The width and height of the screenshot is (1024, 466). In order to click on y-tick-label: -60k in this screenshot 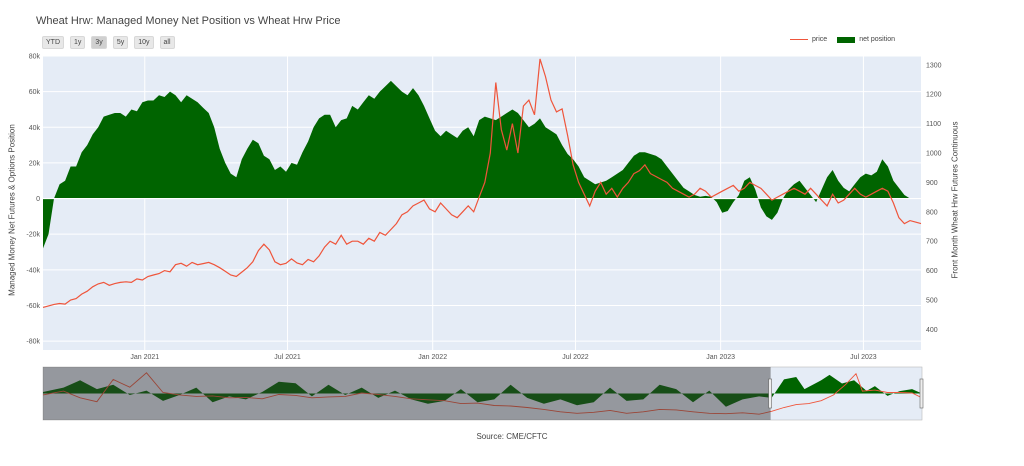, I will do `click(33, 306)`.